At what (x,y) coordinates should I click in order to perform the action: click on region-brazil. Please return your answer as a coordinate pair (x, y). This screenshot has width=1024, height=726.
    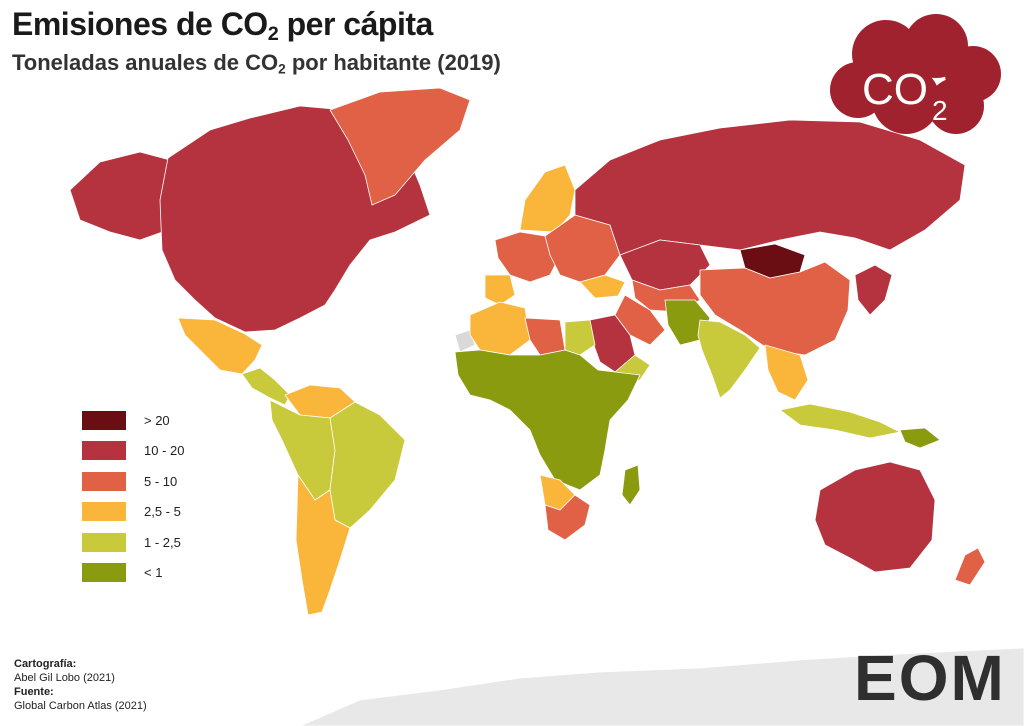
    Looking at the image, I should click on (367, 465).